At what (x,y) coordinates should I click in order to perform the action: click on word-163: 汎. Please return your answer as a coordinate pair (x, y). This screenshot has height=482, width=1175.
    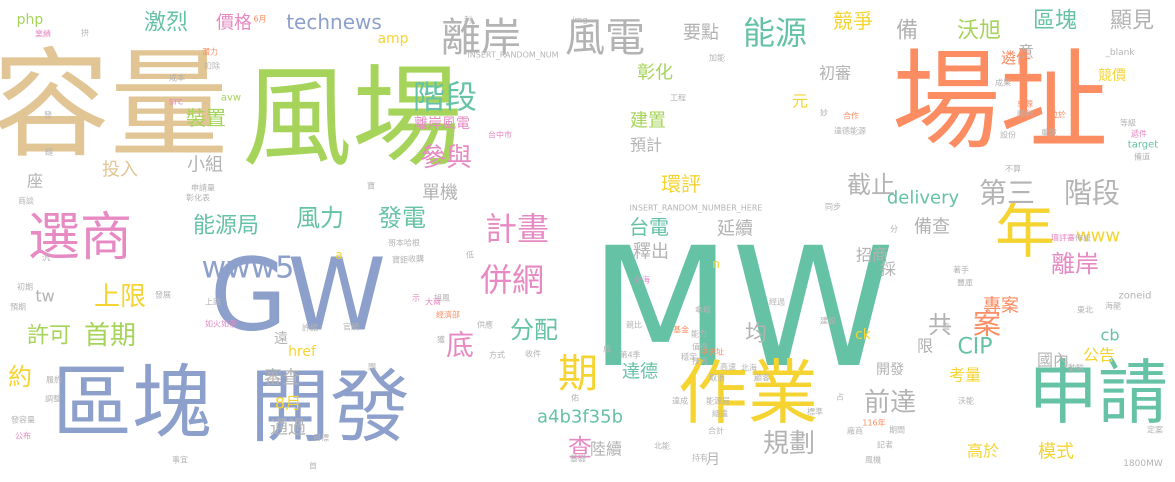
    Looking at the image, I should click on (46, 258).